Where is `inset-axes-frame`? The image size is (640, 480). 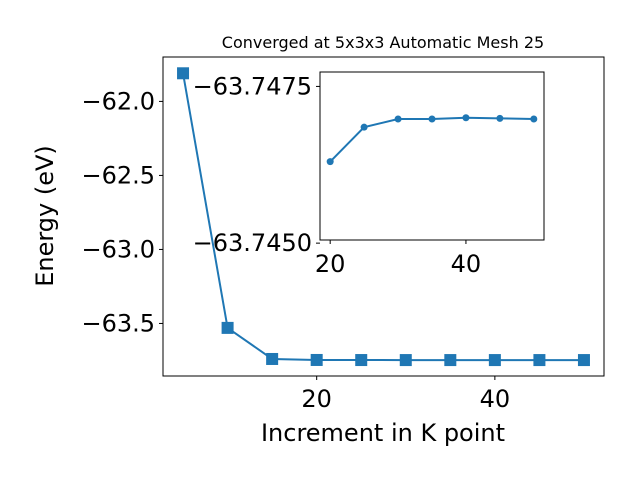 inset-axes-frame is located at coordinates (432, 156).